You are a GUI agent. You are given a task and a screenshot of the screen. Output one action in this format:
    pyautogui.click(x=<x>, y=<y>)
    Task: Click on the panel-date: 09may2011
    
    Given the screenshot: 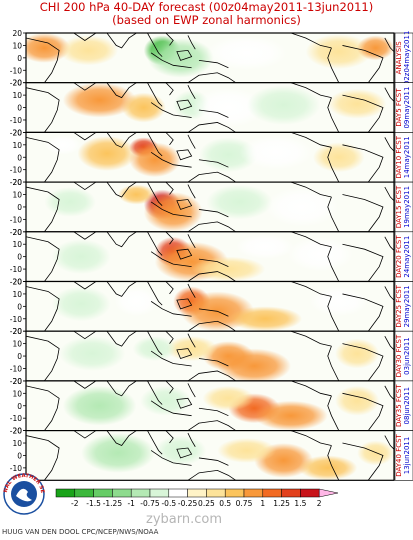 What is the action you would take?
    pyautogui.click(x=407, y=108)
    